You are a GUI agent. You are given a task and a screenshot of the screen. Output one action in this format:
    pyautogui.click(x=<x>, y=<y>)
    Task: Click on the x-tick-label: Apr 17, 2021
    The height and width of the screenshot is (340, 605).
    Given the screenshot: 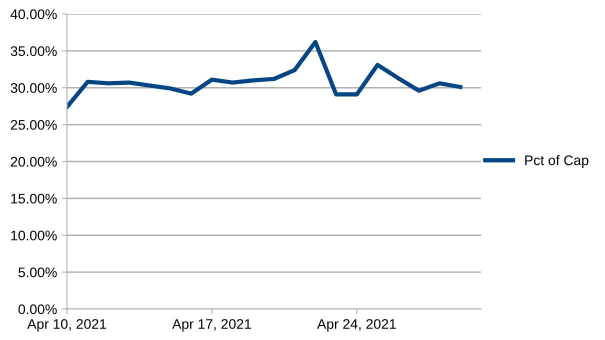 What is the action you would take?
    pyautogui.click(x=211, y=325)
    